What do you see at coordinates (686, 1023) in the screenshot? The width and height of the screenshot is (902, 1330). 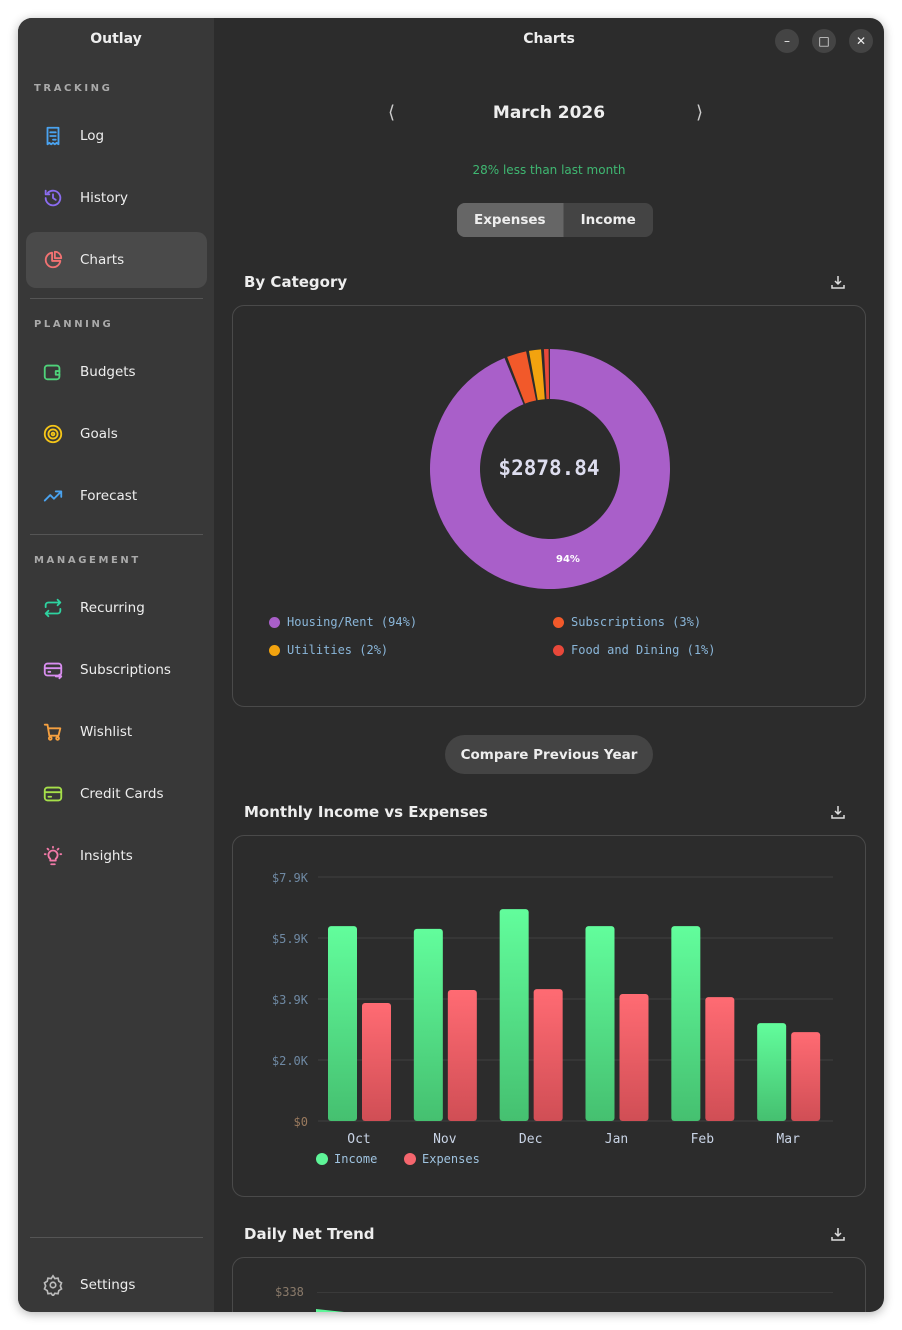 I see `bar-income-feb` at bounding box center [686, 1023].